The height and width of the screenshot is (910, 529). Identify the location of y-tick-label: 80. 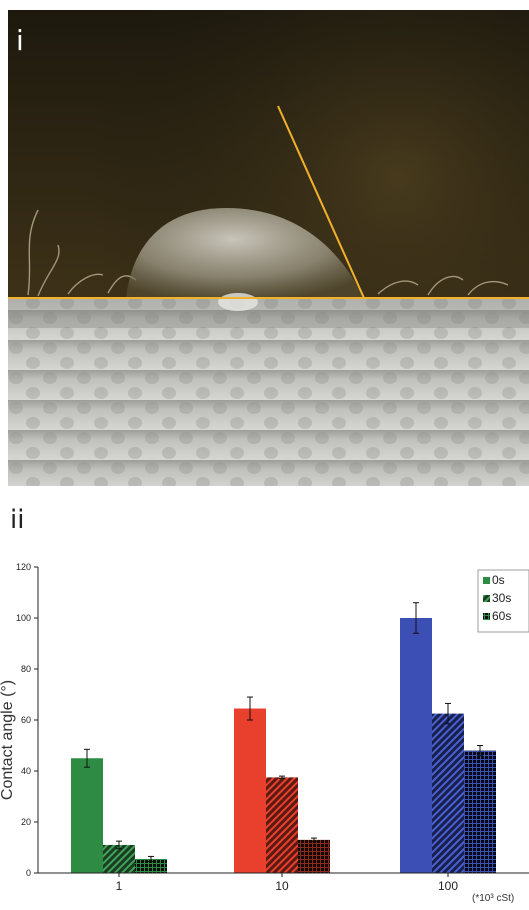
(26, 669).